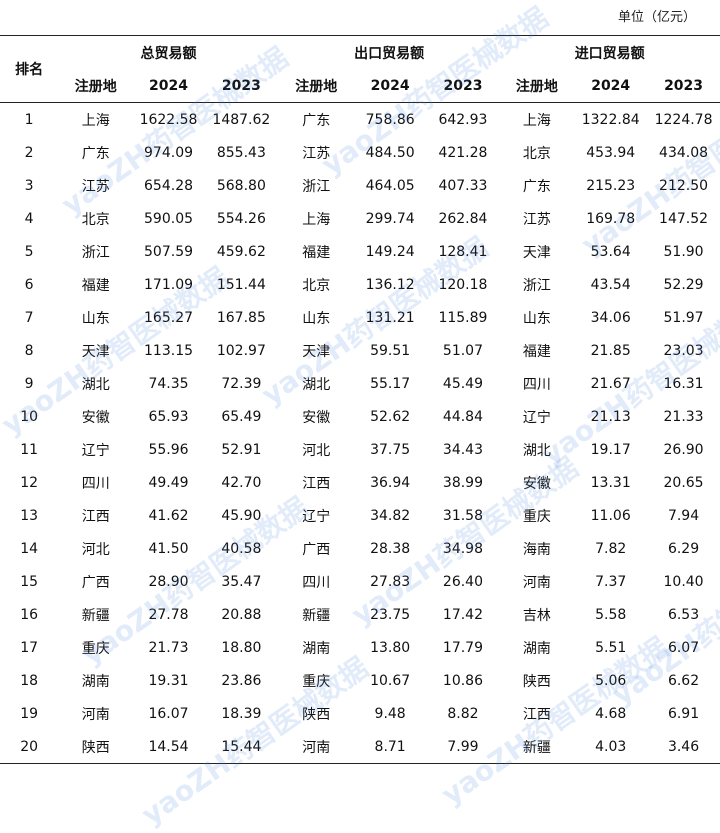 The image size is (720, 833). What do you see at coordinates (390, 482) in the screenshot?
I see `export-value-2024-cell: 36.94` at bounding box center [390, 482].